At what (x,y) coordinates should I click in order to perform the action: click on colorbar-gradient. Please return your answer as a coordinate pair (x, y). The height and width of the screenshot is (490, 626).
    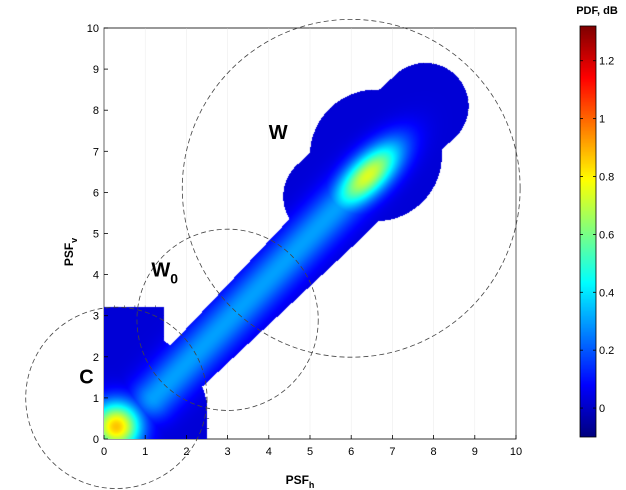
    Looking at the image, I should click on (588, 231).